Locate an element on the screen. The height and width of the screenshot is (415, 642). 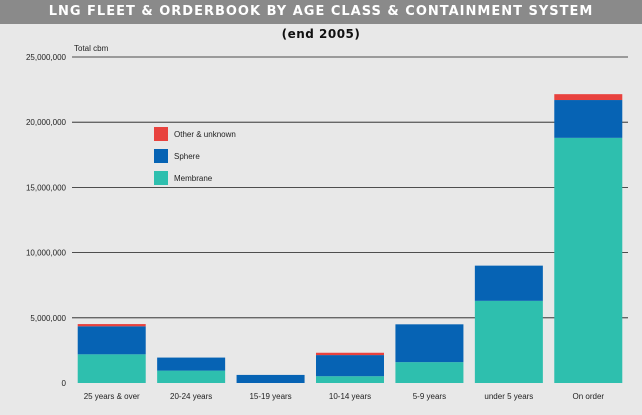
legend-label: Sphere is located at coordinates (187, 156).